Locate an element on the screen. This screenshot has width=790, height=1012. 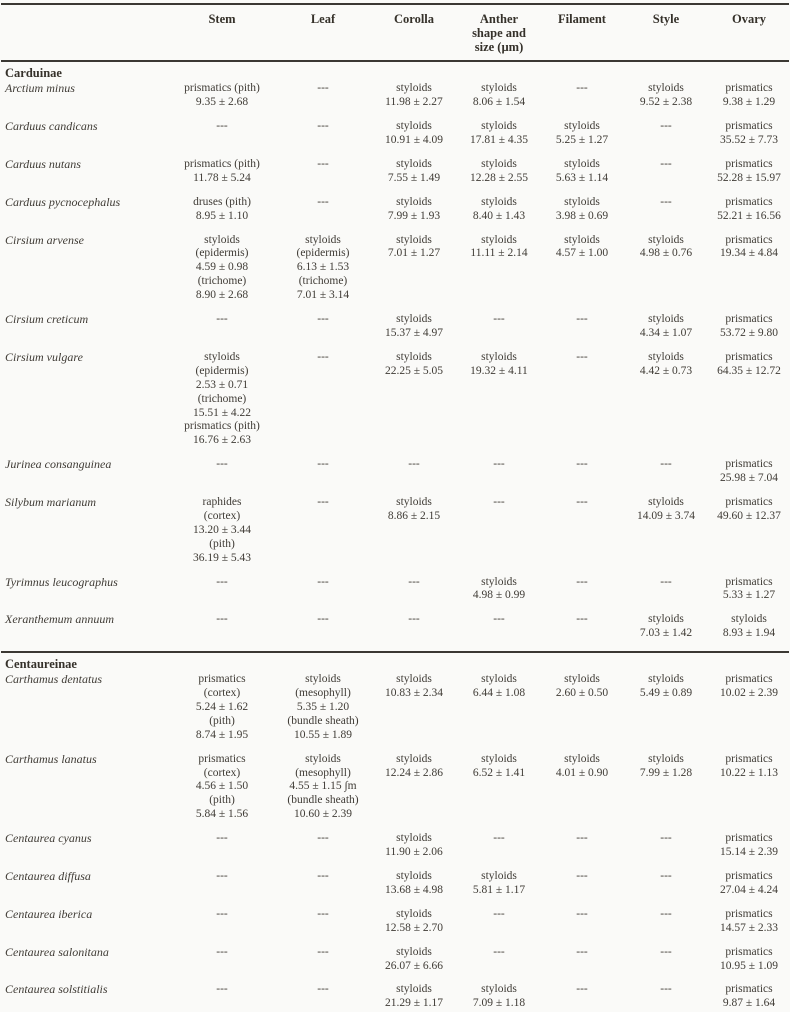
cell-ovary: styloids 8.93 ± 1.94 is located at coordinates (749, 626).